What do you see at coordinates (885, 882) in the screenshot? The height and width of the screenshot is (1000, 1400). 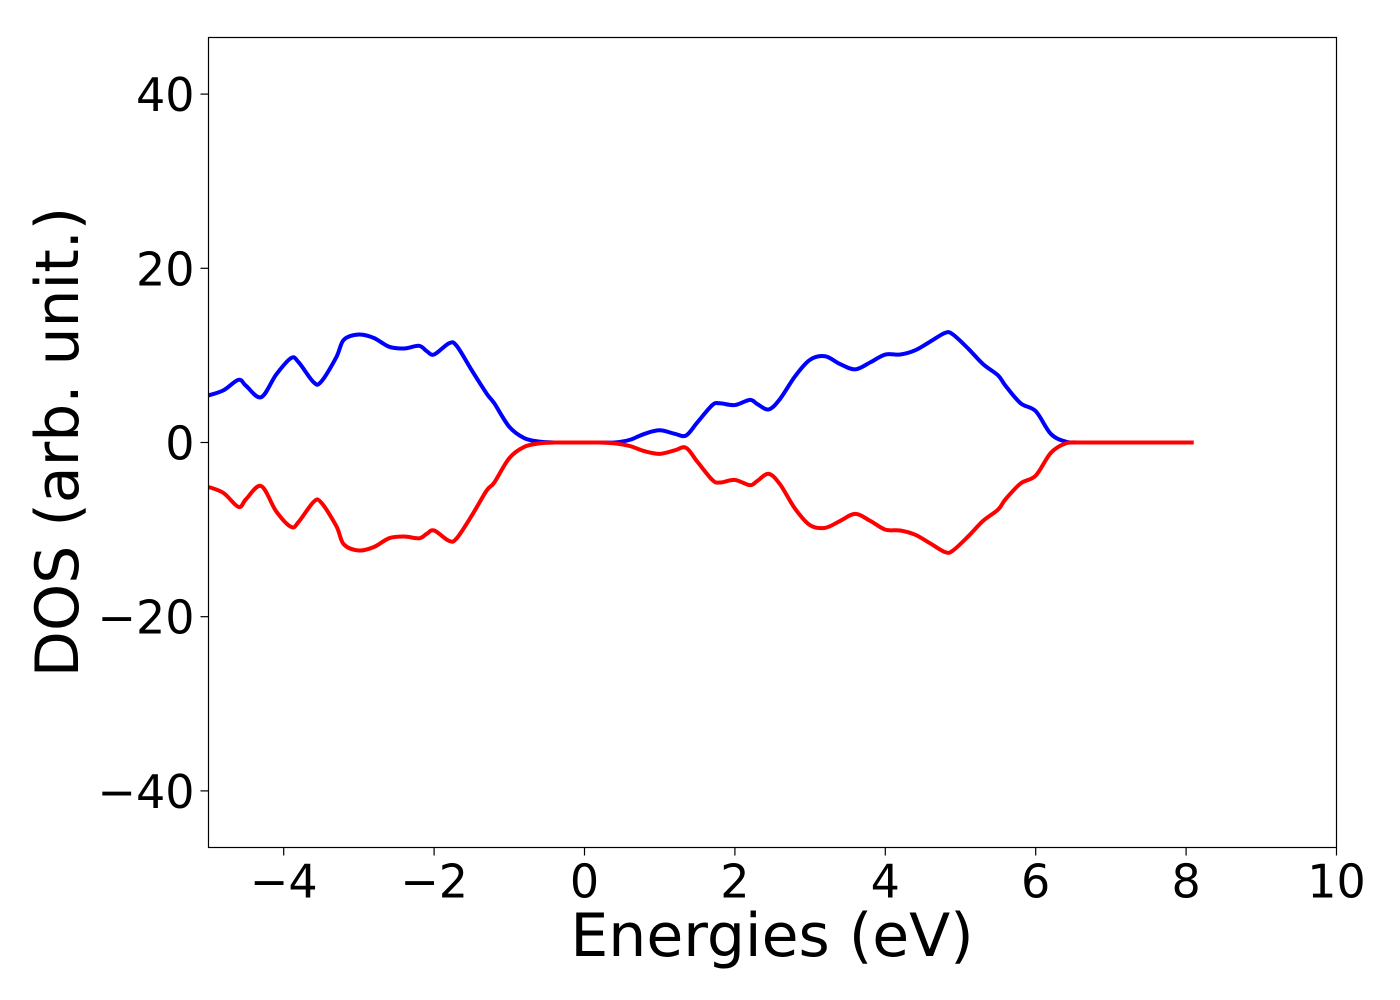 I see `x-tick-label: 4` at bounding box center [885, 882].